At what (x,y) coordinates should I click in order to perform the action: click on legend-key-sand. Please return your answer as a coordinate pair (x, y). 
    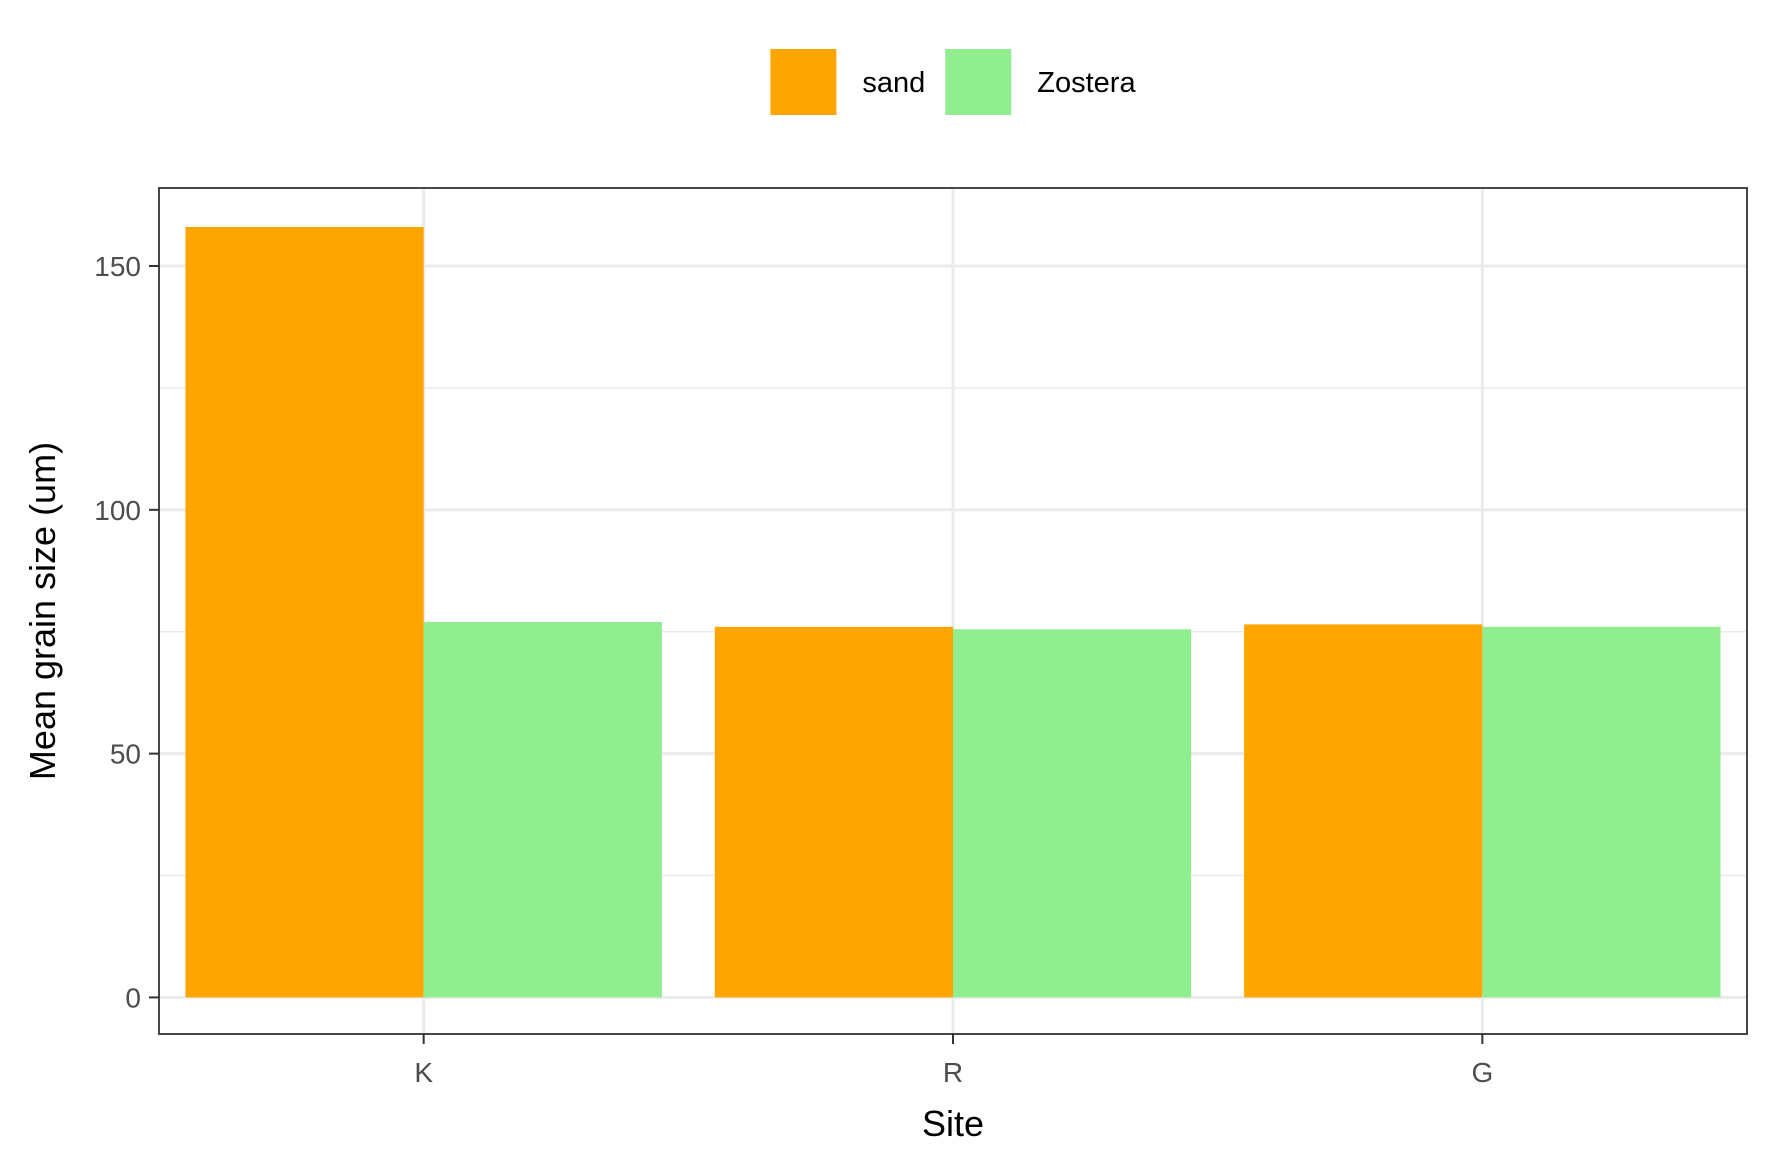
    Looking at the image, I should click on (803, 82).